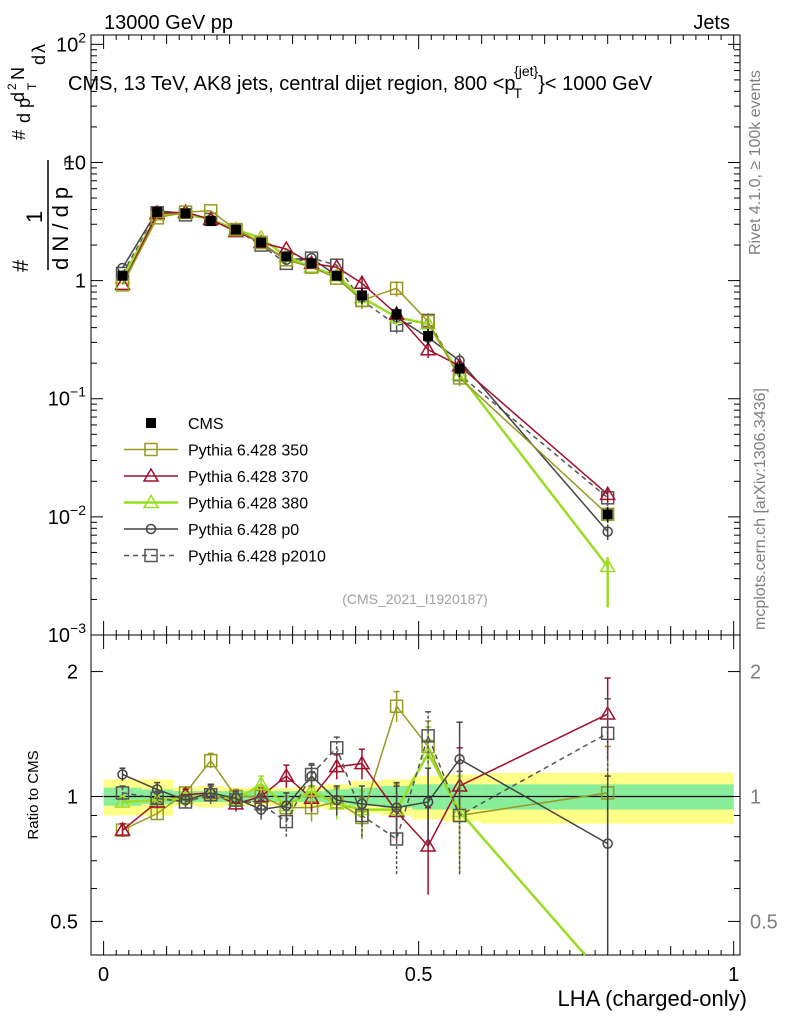 This screenshot has width=786, height=1024. I want to click on legend-label: Pythia 6.428 380, so click(248, 504).